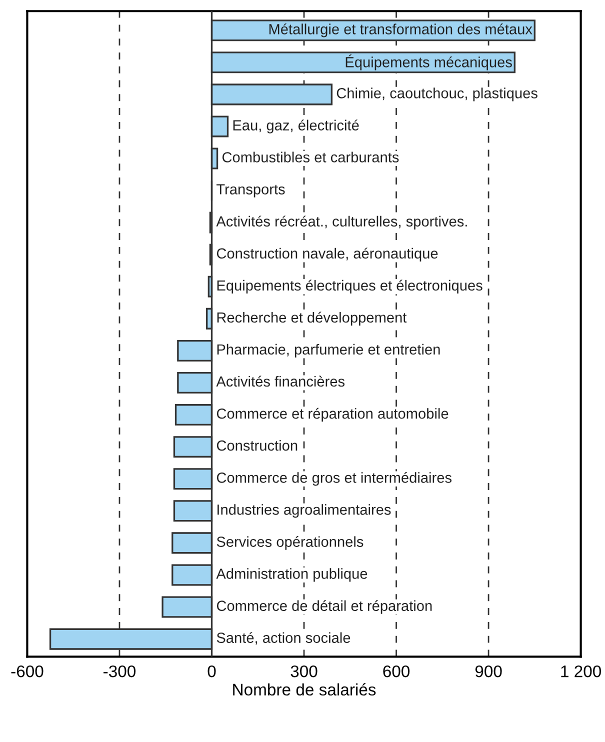  I want to click on y-tick-label: Activités financières, so click(280, 381).